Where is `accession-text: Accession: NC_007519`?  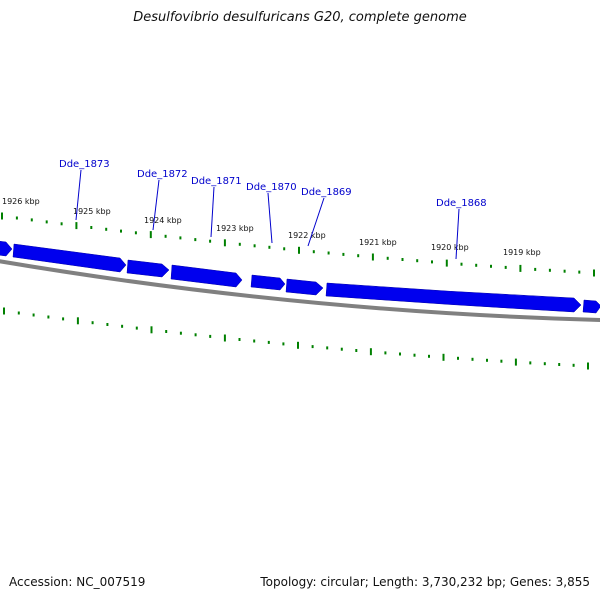 accession-text: Accession: NC_007519 is located at coordinates (77, 582).